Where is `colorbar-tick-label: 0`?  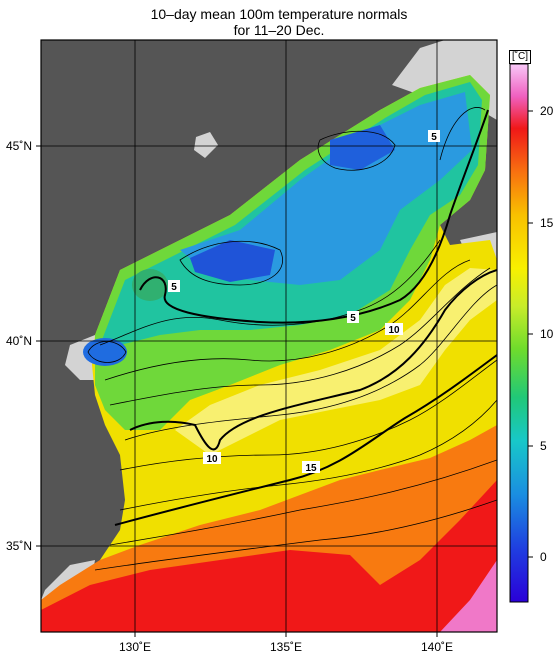 colorbar-tick-label: 0 is located at coordinates (543, 557).